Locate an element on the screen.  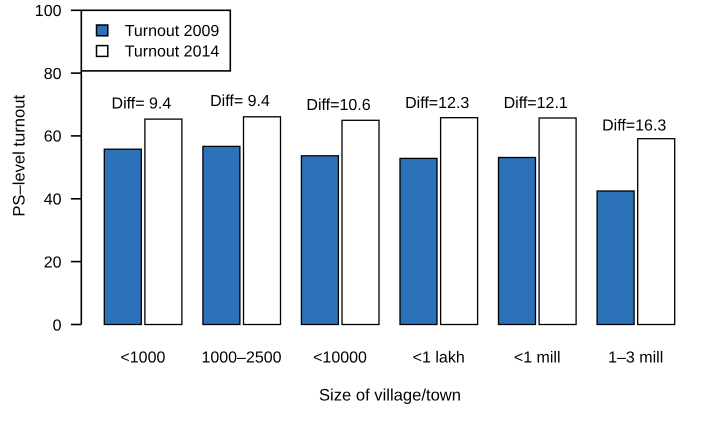
svg-text: Turnout 2014 is located at coordinates (172, 52).